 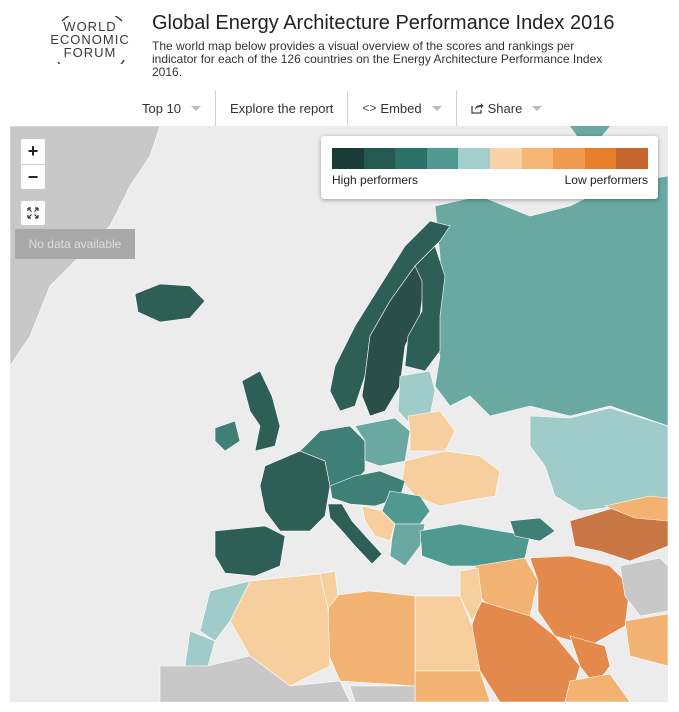 I want to click on chad-region, so click(x=382, y=693).